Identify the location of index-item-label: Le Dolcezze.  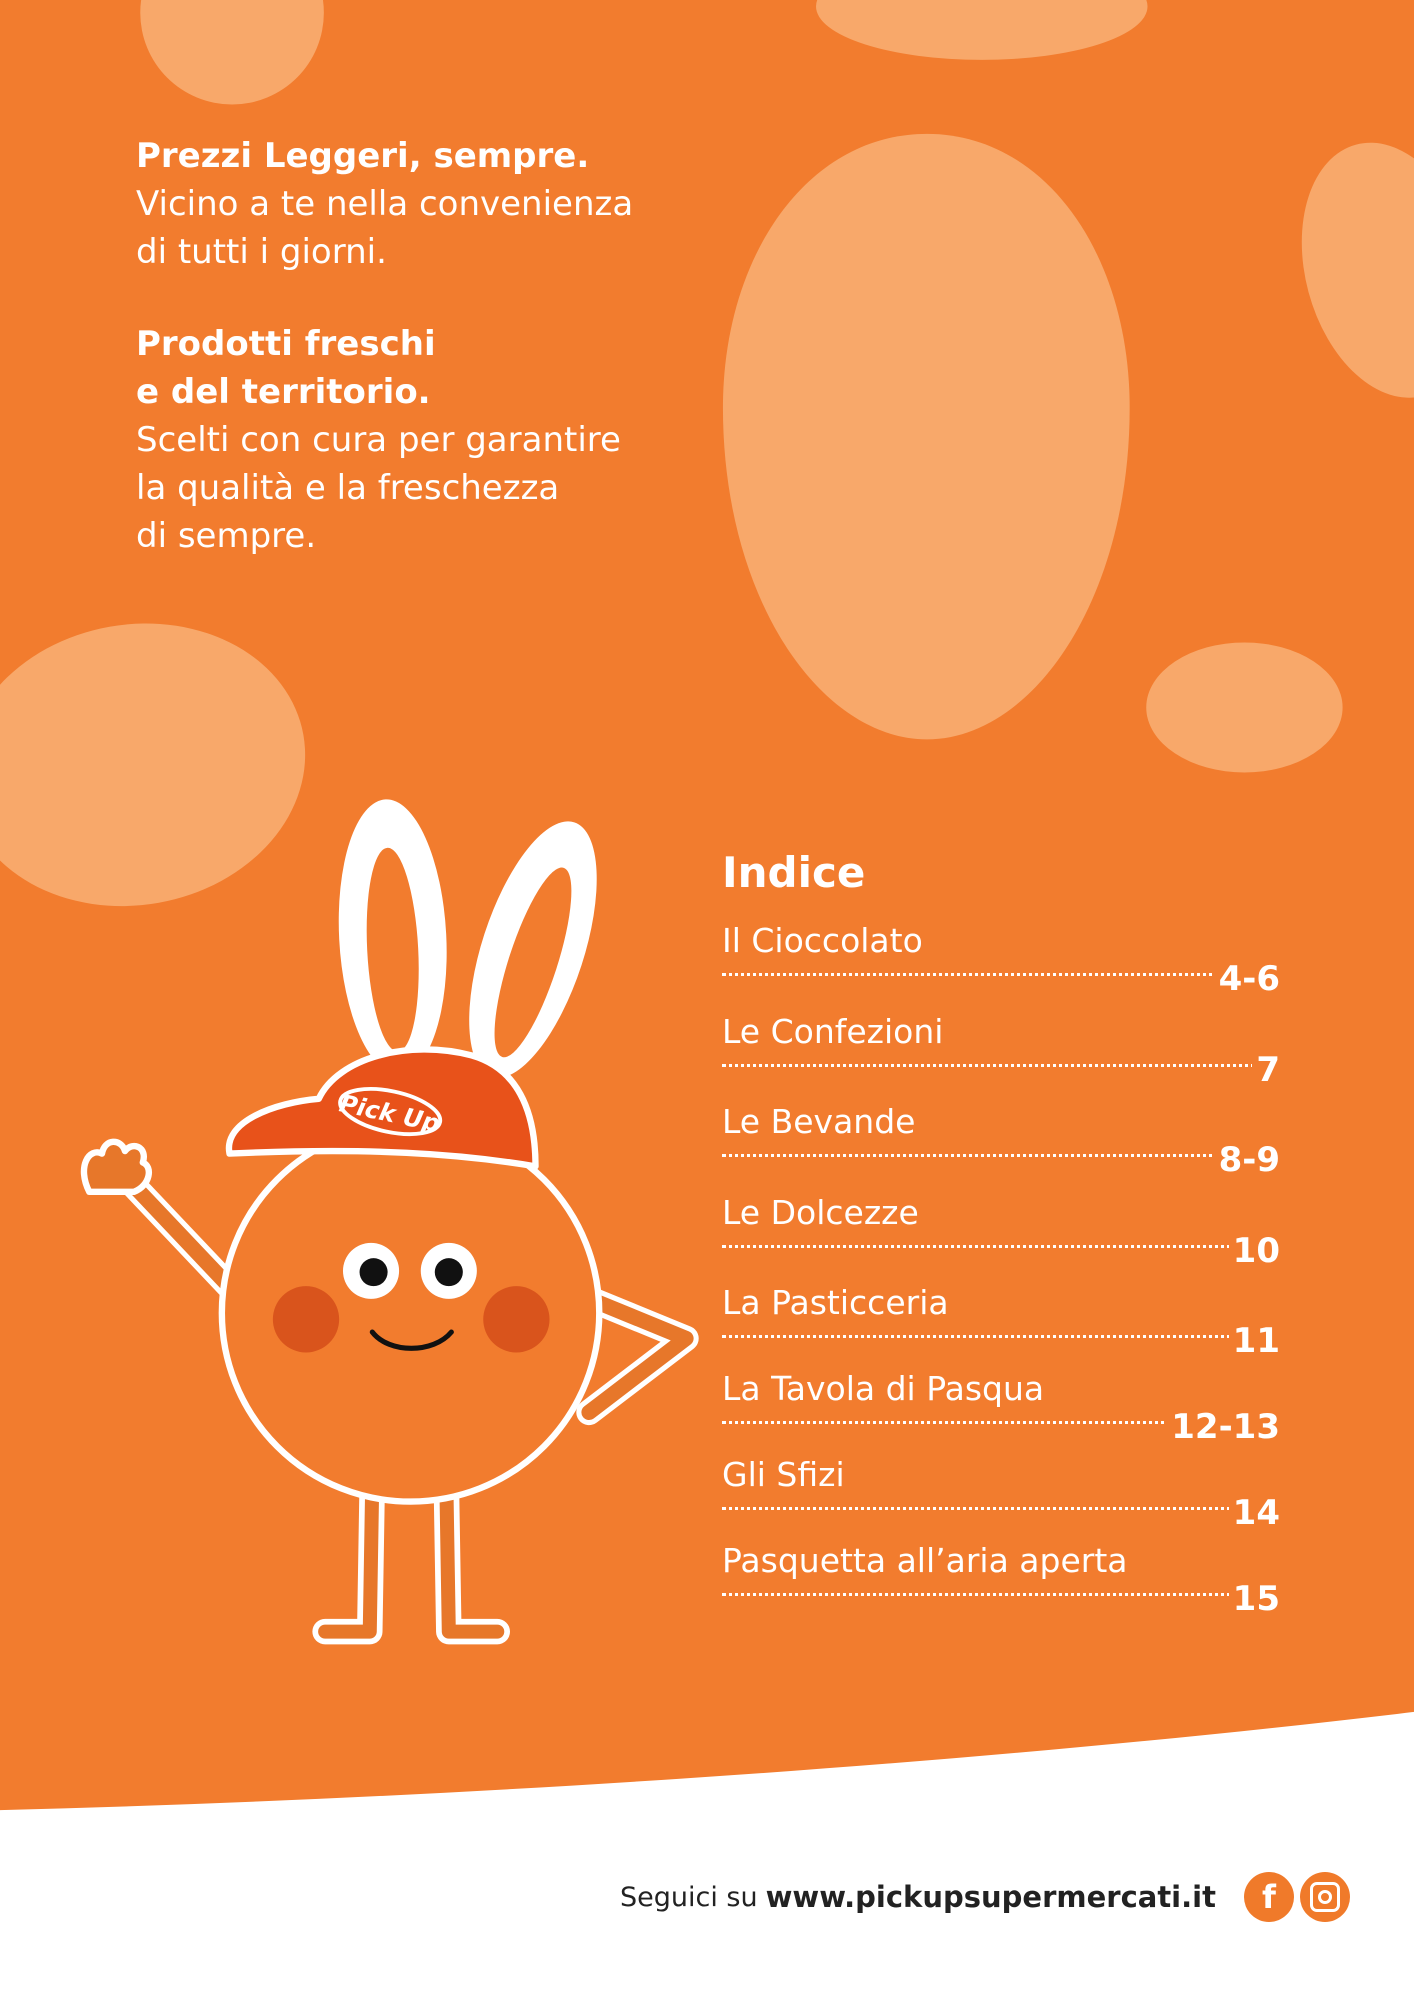
(820, 1212).